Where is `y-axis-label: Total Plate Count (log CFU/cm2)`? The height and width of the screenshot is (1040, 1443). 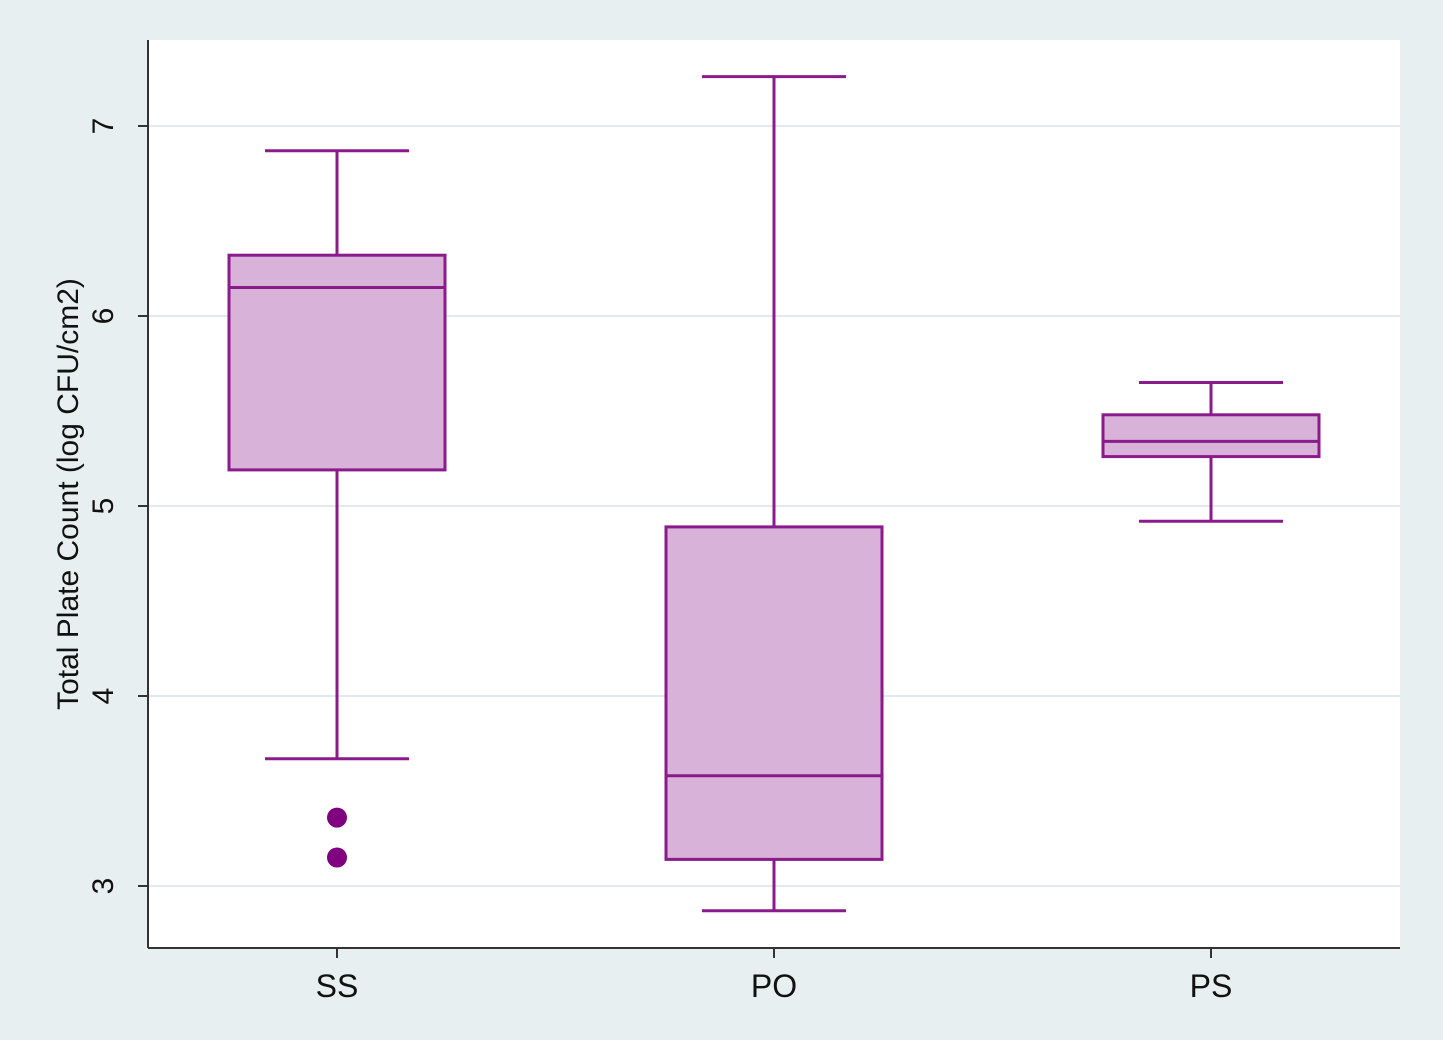
y-axis-label: Total Plate Count (log CFU/cm2) is located at coordinates (68, 494).